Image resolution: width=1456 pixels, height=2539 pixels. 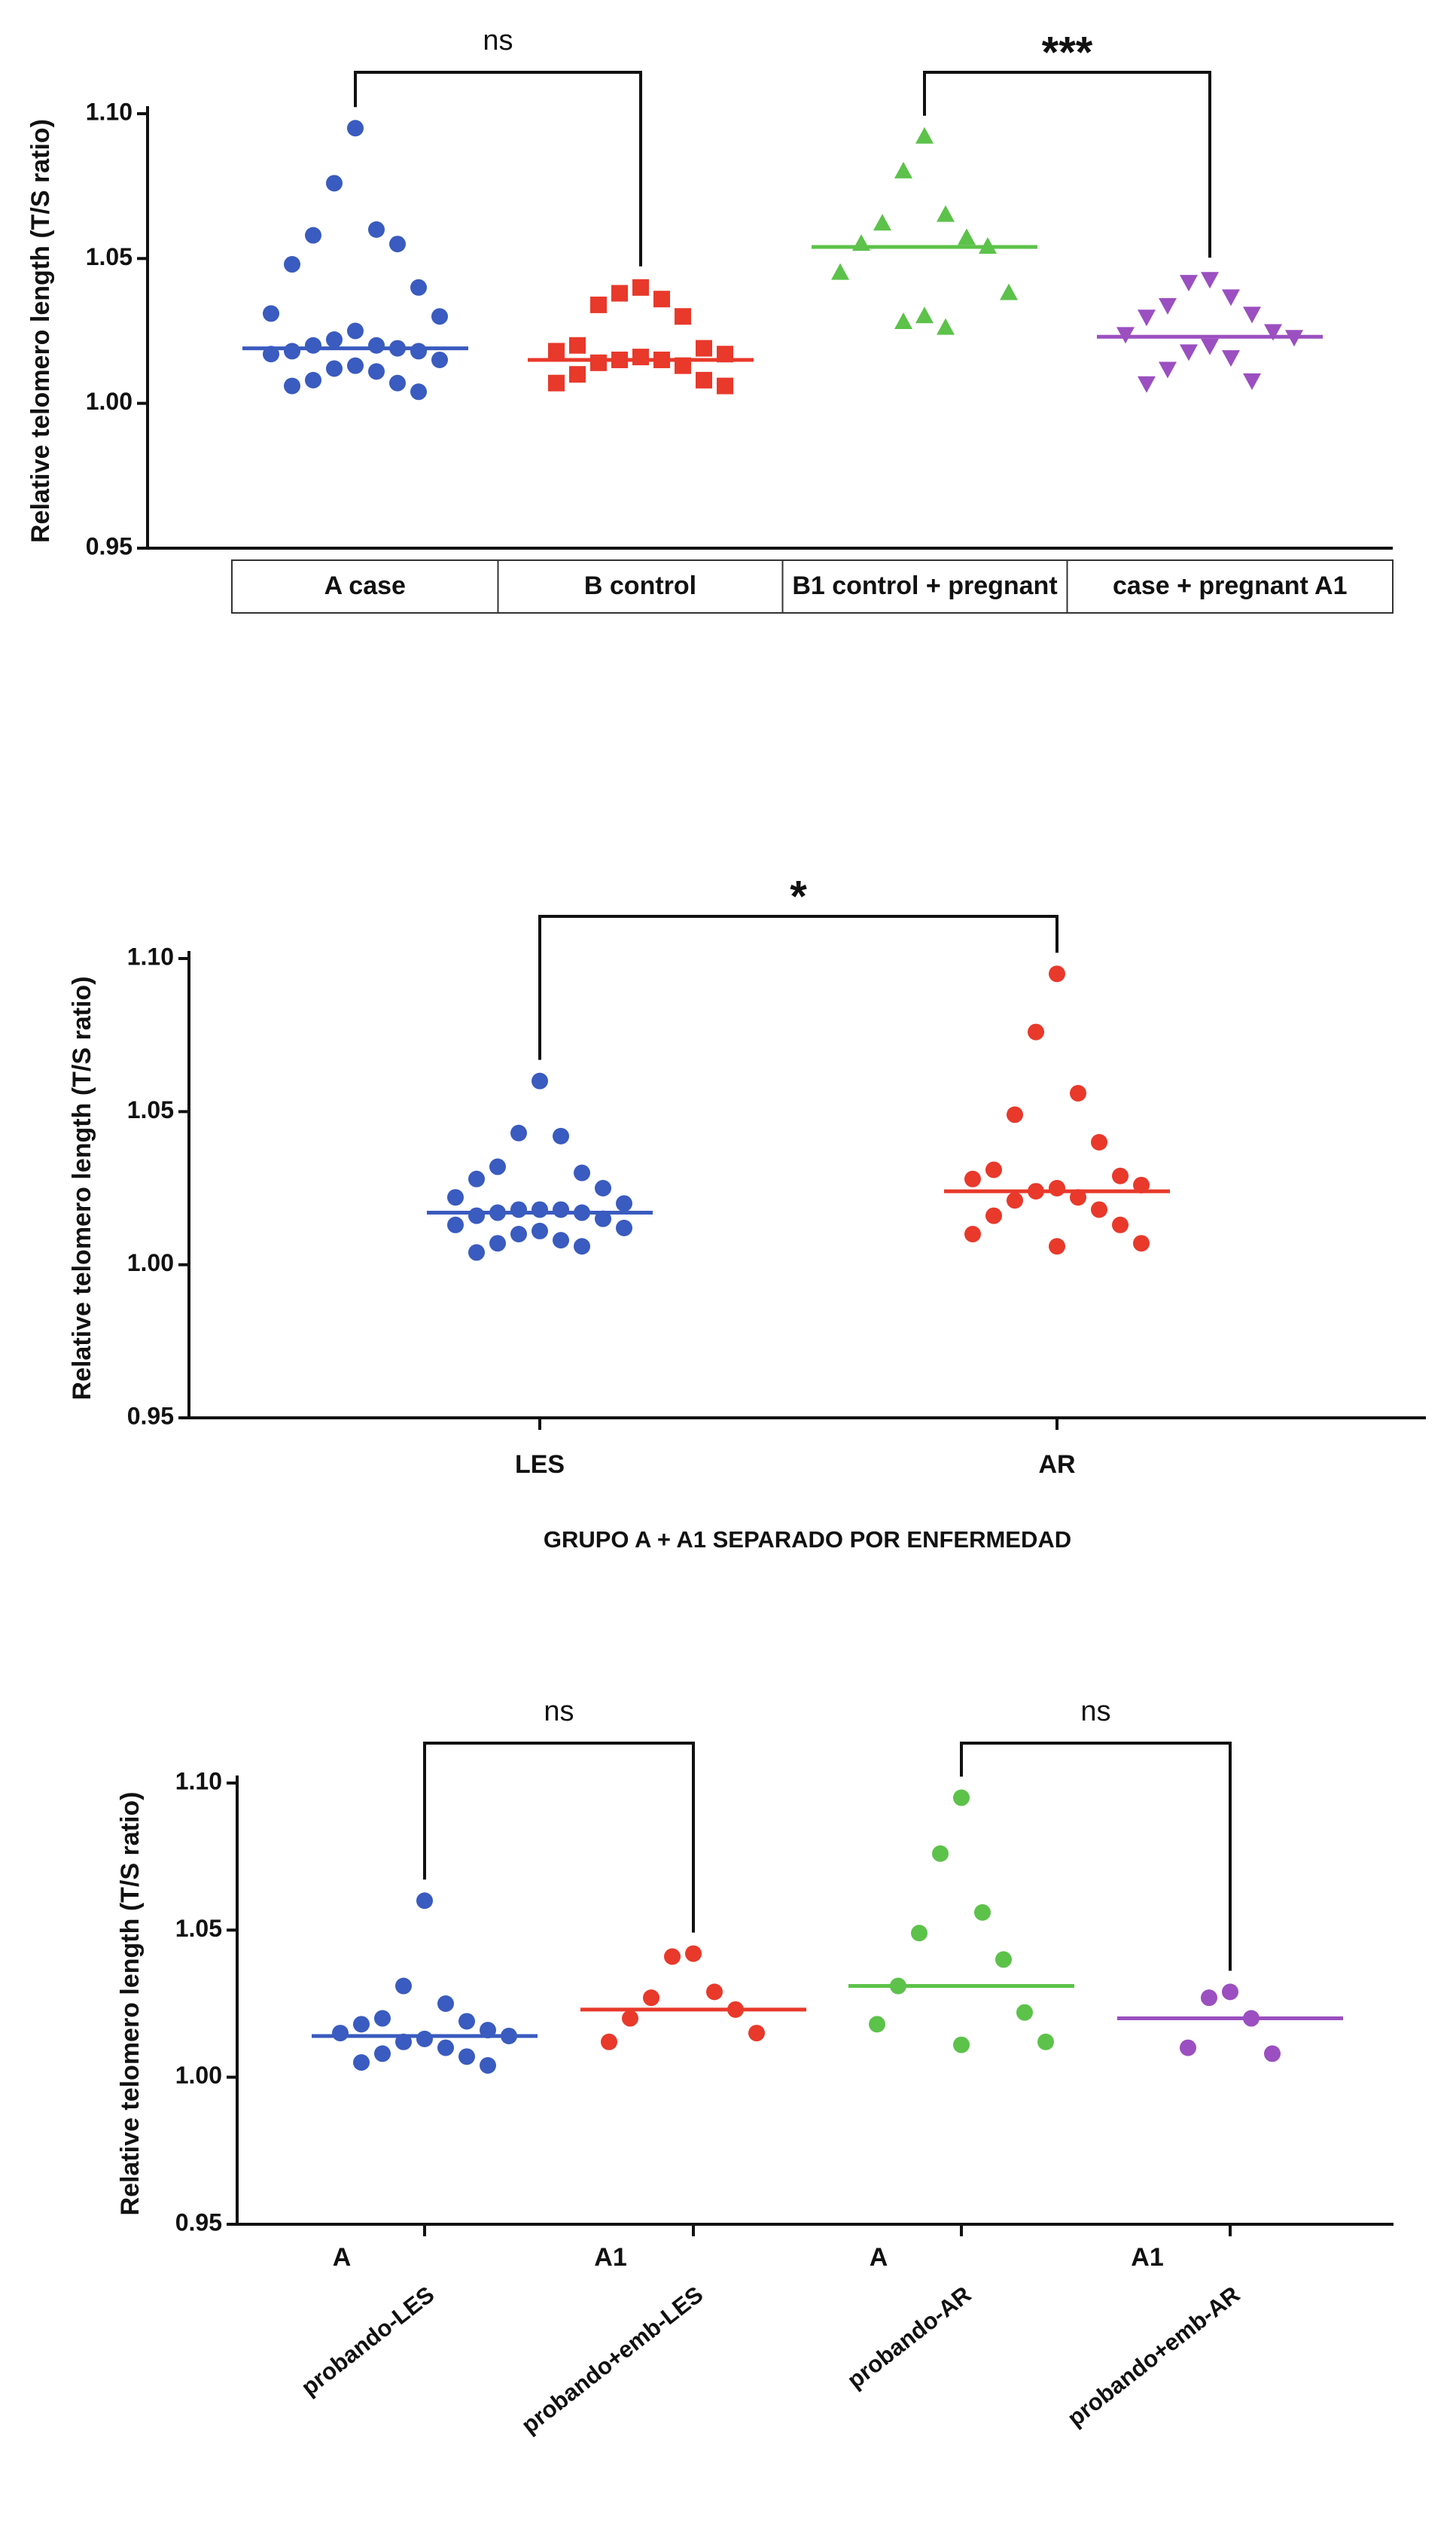 What do you see at coordinates (198, 2075) in the screenshot?
I see `y-tick-label: 1.00` at bounding box center [198, 2075].